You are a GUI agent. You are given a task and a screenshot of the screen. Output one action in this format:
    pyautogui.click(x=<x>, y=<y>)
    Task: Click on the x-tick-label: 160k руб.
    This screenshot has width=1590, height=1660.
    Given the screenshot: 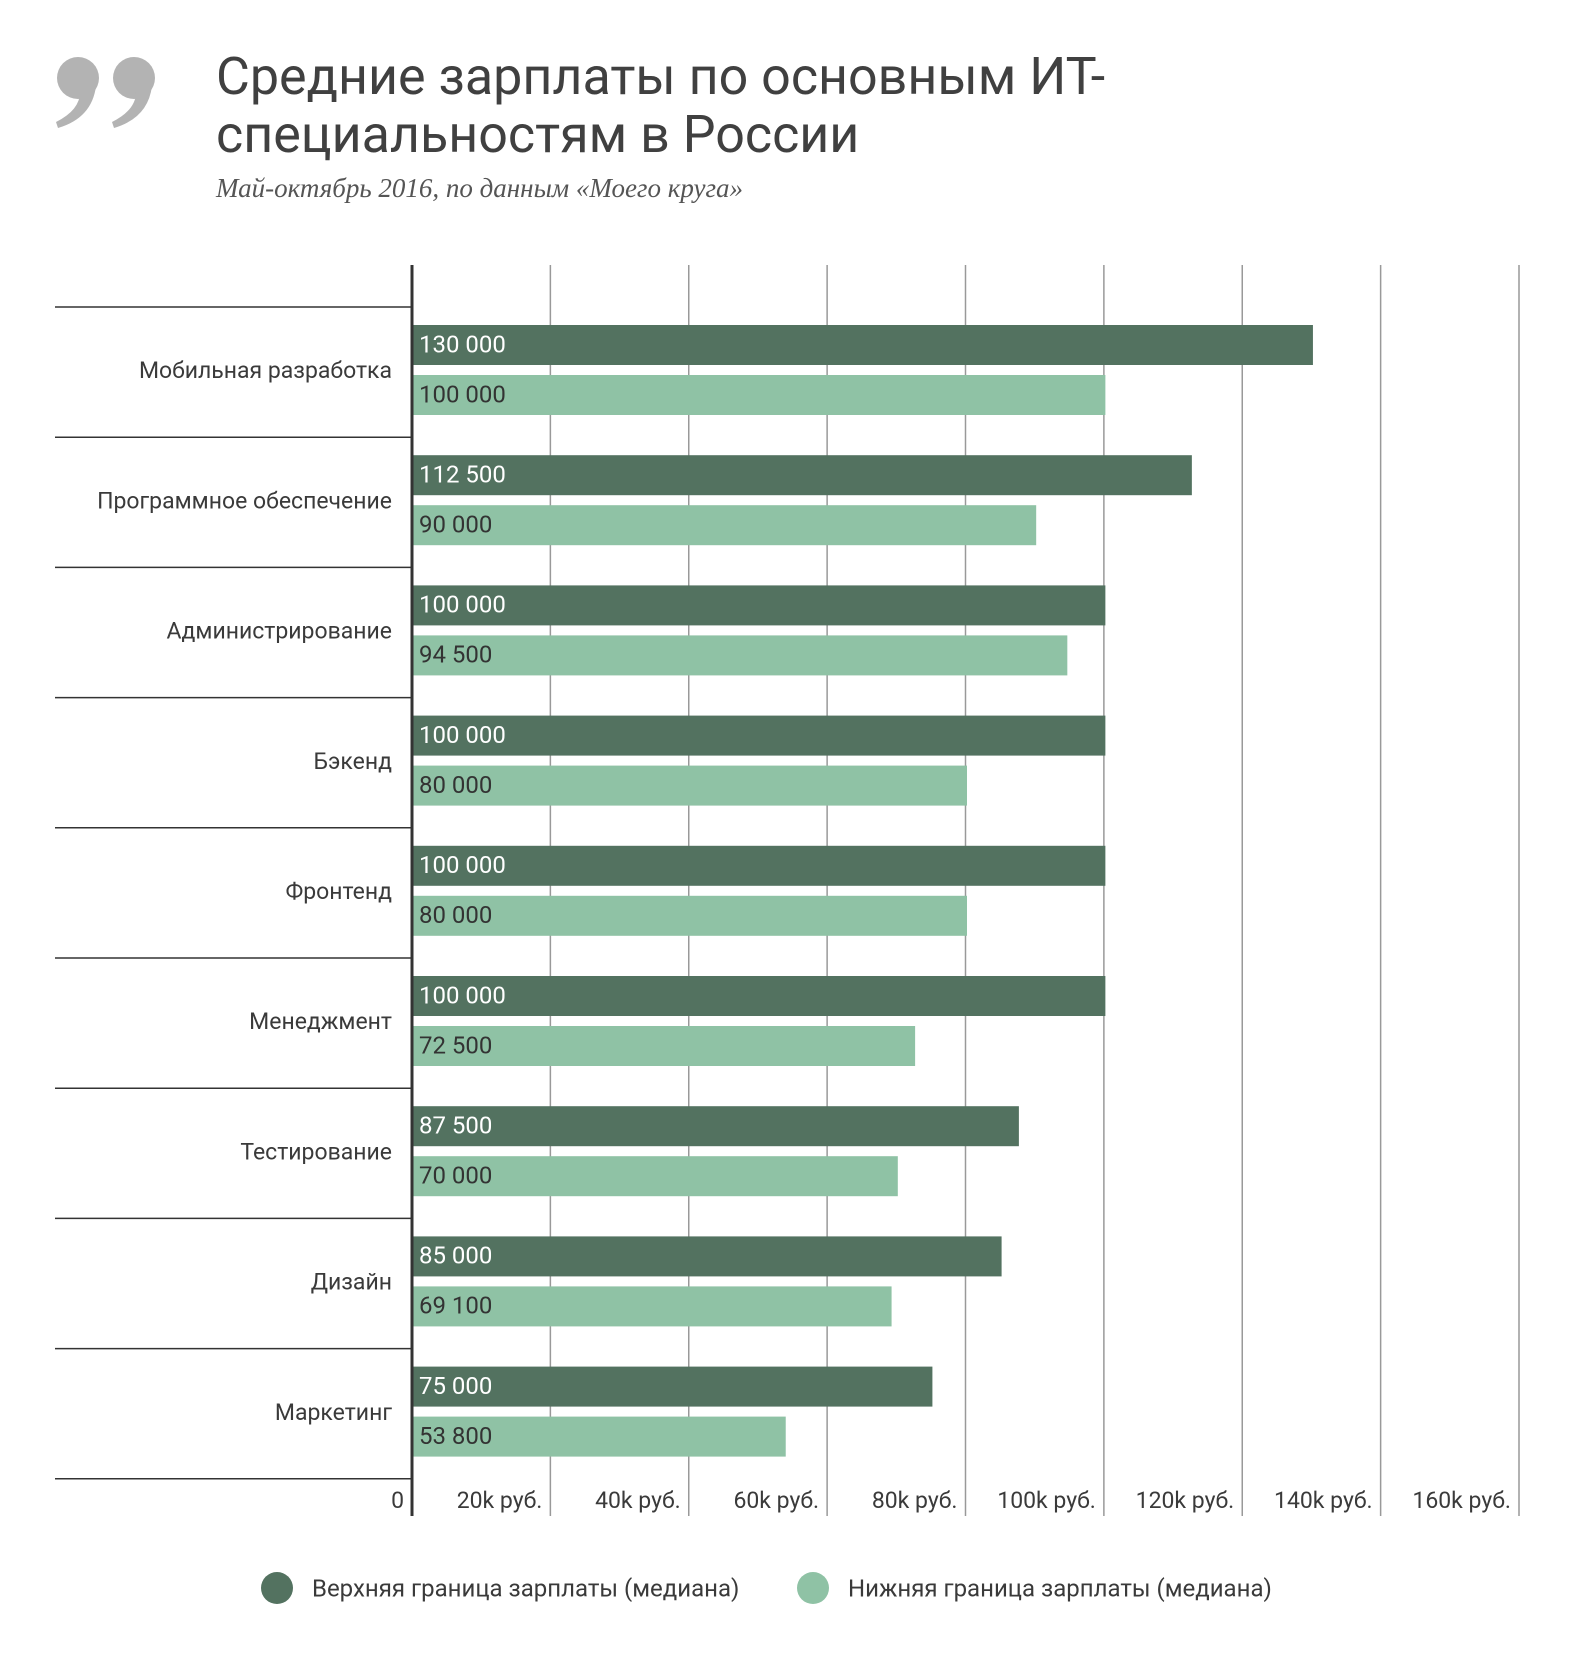 What is the action you would take?
    pyautogui.click(x=1461, y=1500)
    